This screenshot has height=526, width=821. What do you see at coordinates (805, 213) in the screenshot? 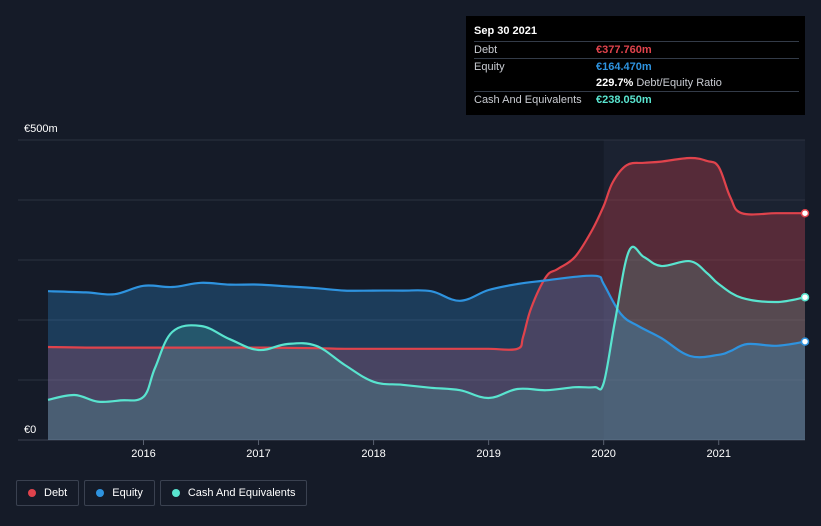
I see `end-marker-debt` at bounding box center [805, 213].